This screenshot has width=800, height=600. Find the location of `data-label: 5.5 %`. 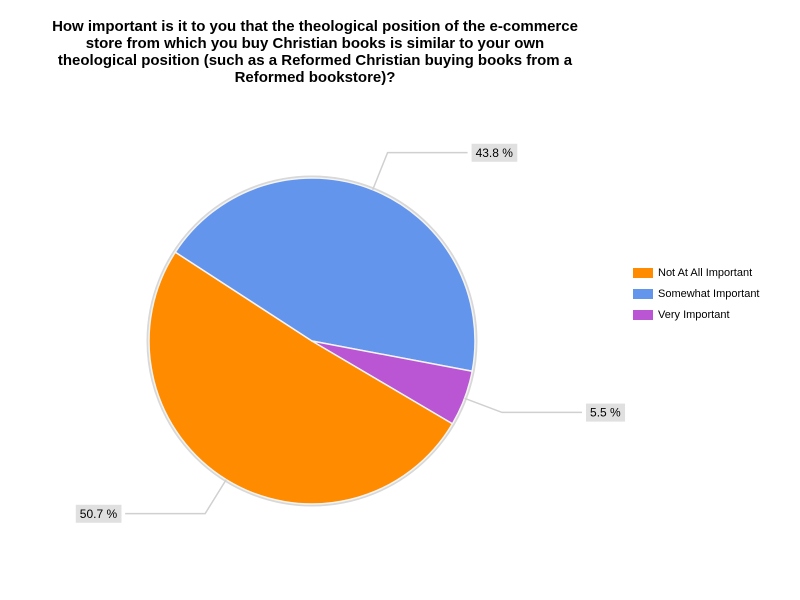

data-label: 5.5 % is located at coordinates (605, 413).